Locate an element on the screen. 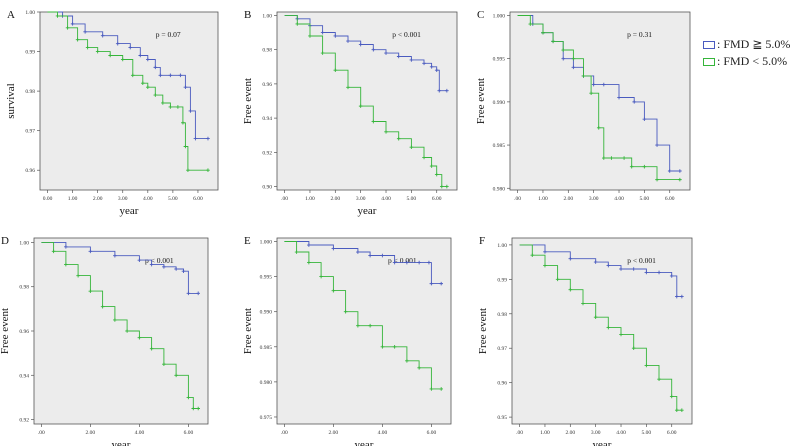 This screenshot has height=446, width=797. legend-swatch-fmd-low is located at coordinates (709, 61).